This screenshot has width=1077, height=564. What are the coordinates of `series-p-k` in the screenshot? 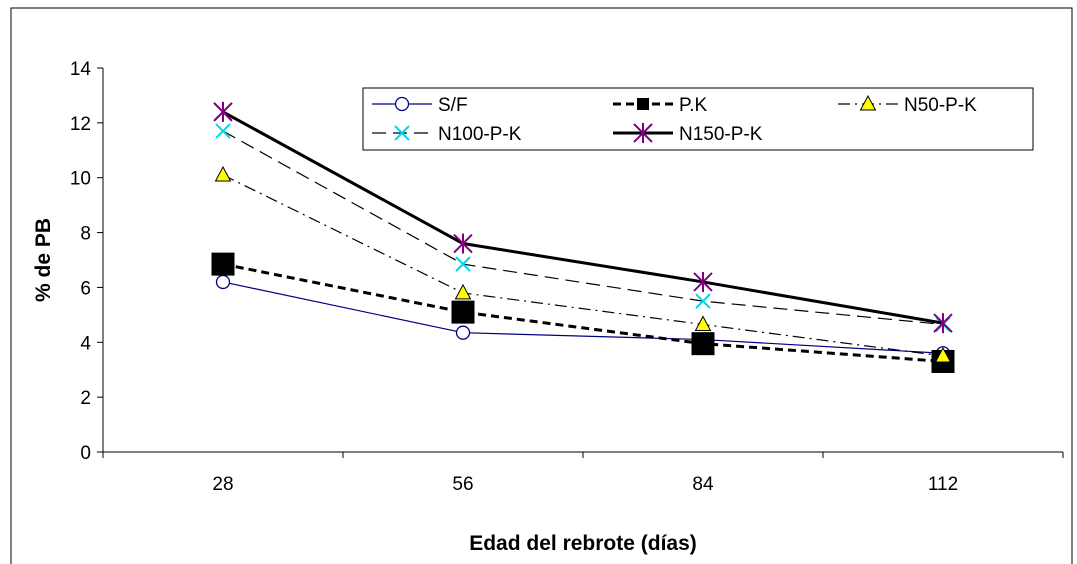 It's located at (583, 312).